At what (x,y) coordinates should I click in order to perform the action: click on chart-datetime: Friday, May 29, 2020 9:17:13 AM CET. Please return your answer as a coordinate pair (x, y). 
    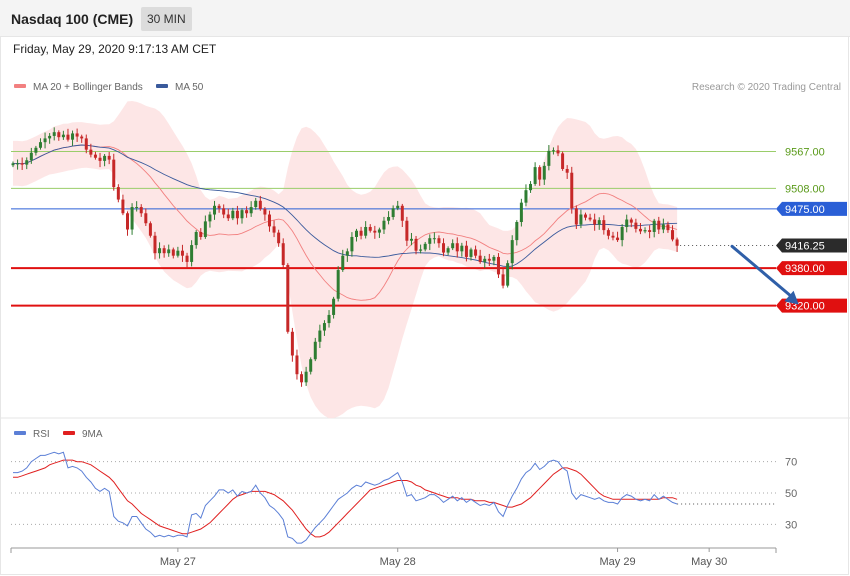
    Looking at the image, I should click on (115, 49).